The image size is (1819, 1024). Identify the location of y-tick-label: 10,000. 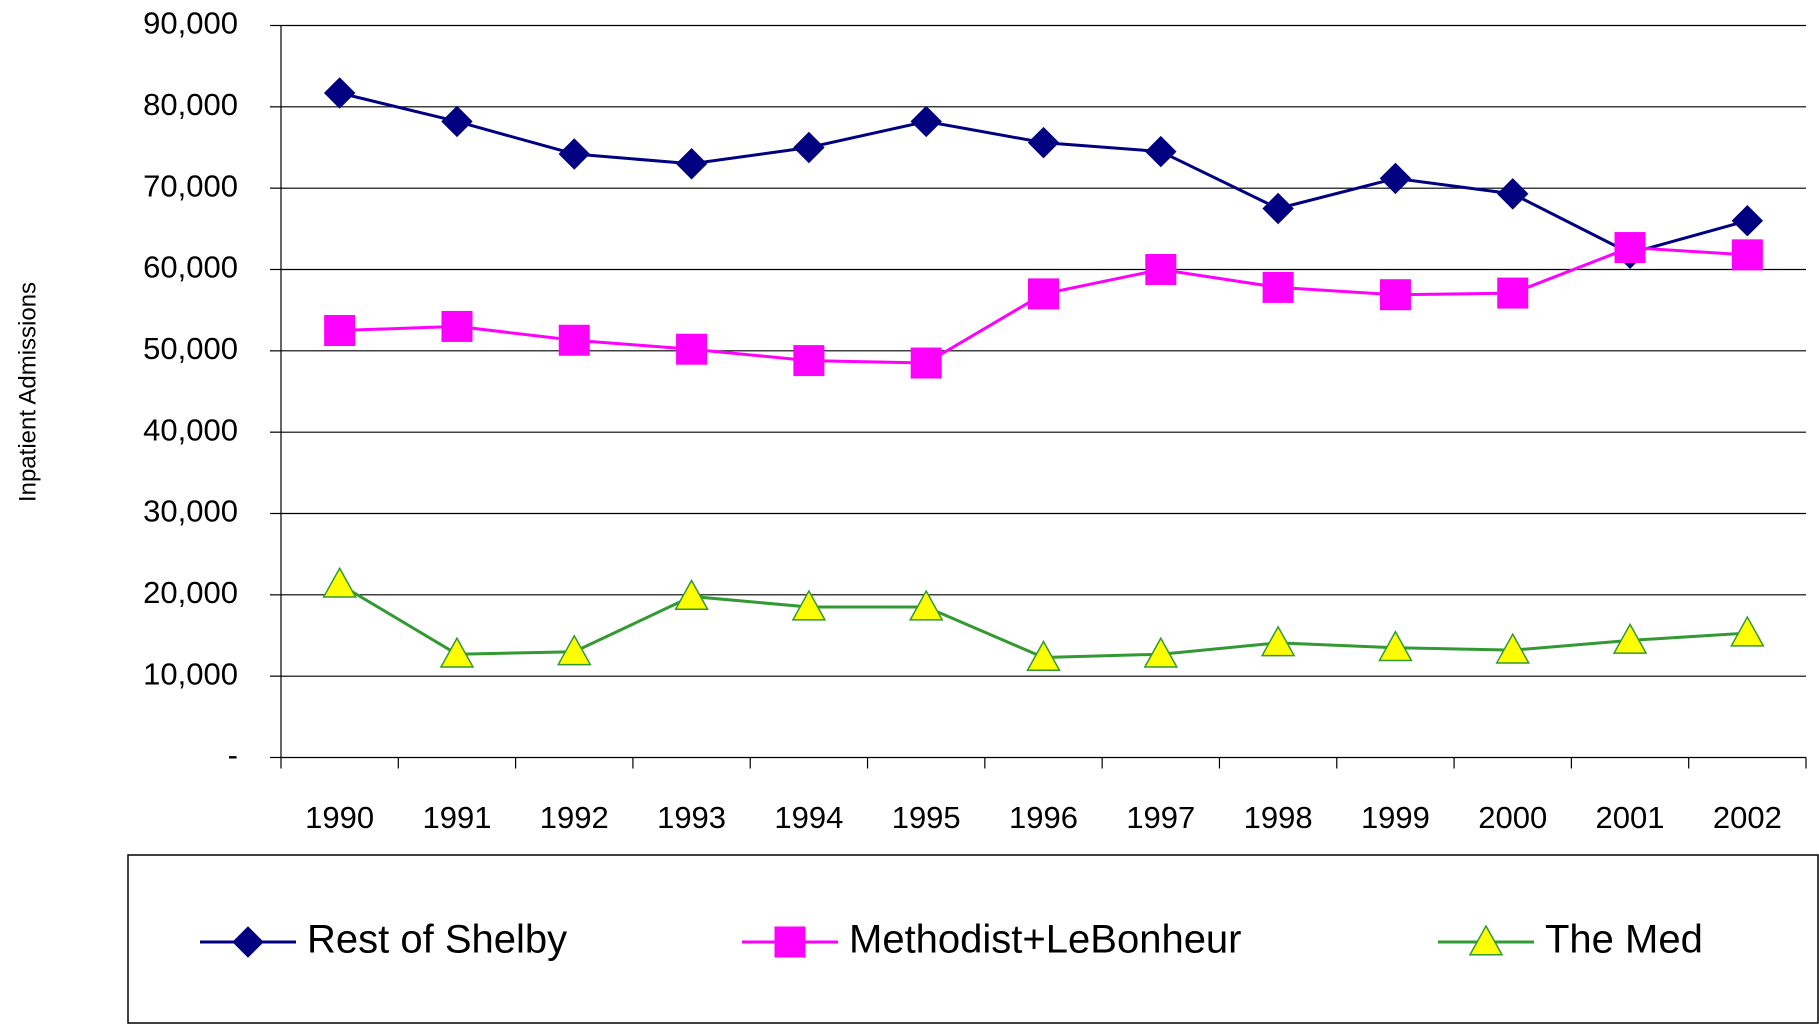
(190, 673).